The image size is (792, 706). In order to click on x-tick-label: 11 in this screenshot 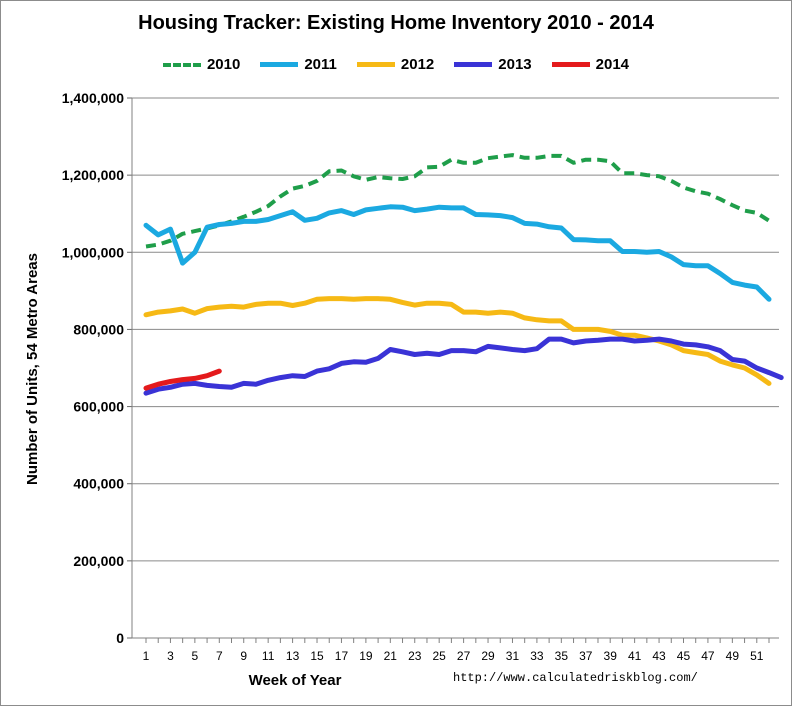, I will do `click(268, 656)`.